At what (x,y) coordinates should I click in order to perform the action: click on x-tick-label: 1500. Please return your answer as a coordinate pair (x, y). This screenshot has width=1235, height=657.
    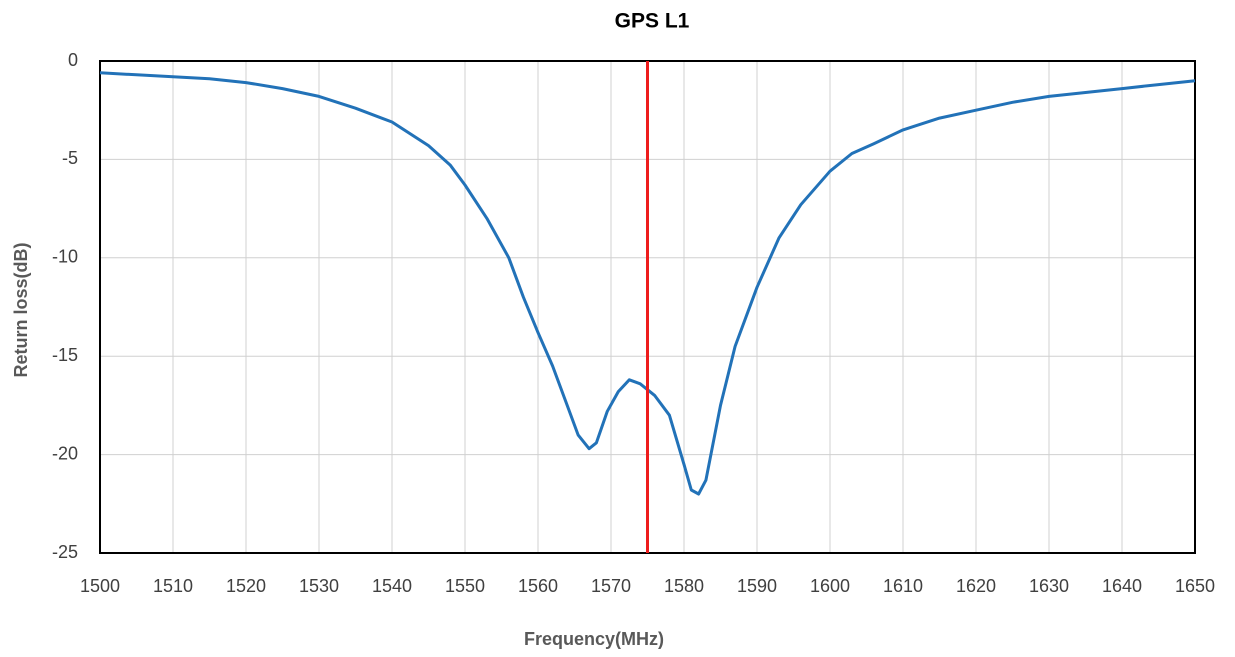
    Looking at the image, I should click on (100, 586).